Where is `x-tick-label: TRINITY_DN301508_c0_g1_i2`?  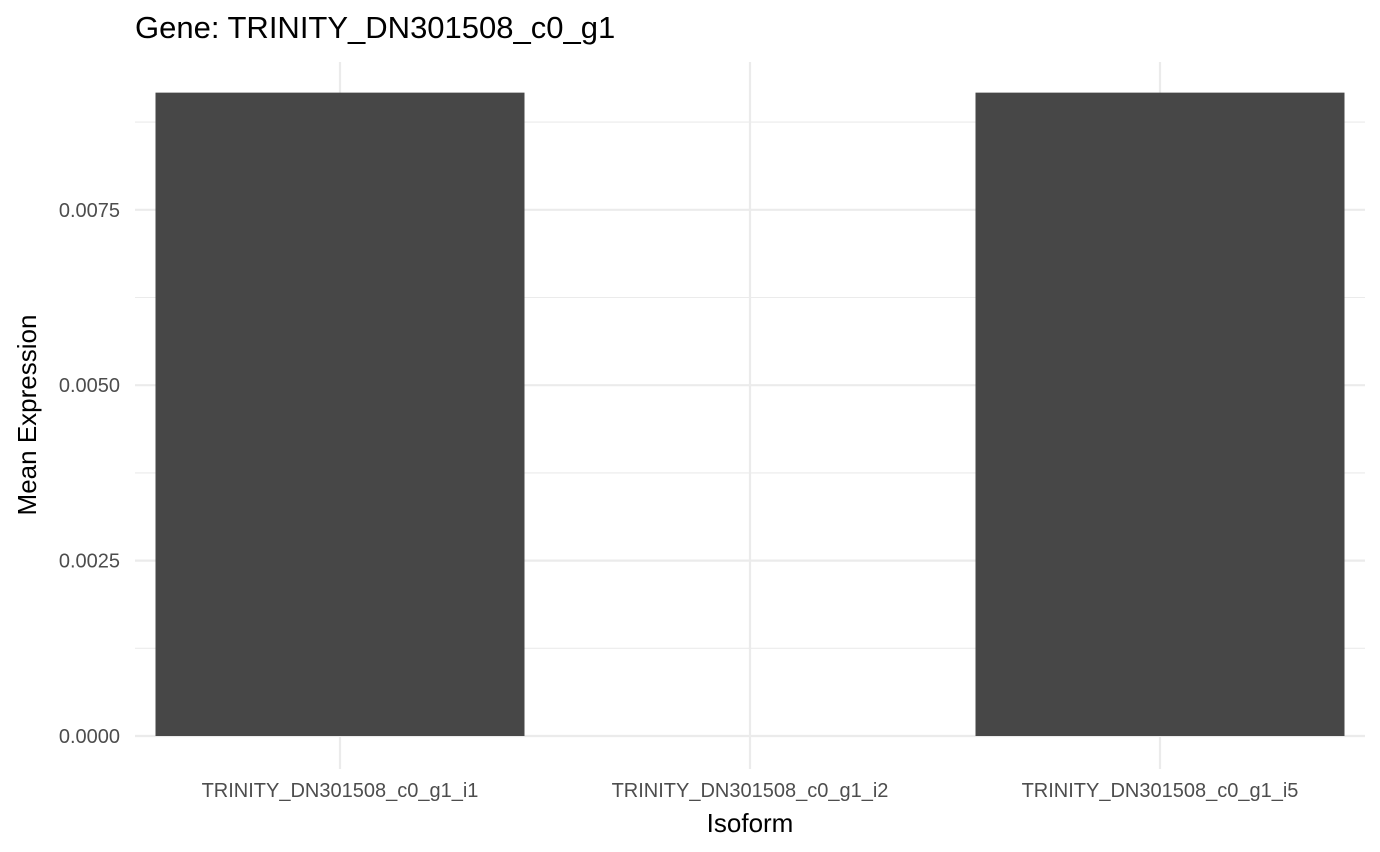 x-tick-label: TRINITY_DN301508_c0_g1_i2 is located at coordinates (750, 791).